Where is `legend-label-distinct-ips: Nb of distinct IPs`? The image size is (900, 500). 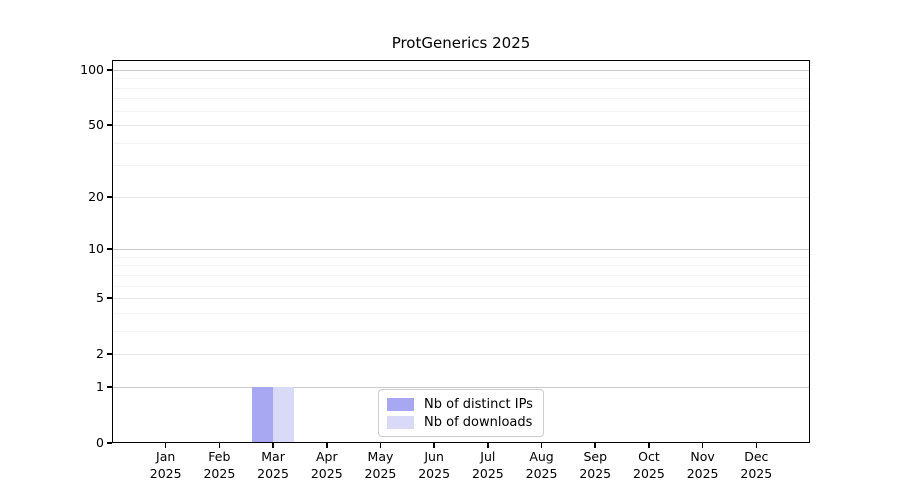
legend-label-distinct-ips: Nb of distinct IPs is located at coordinates (478, 404).